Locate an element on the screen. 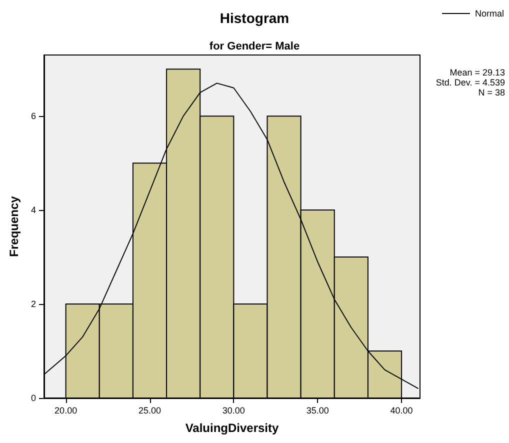 This screenshot has width=509, height=443. x-axis-title: ValuingDiversity is located at coordinates (232, 428).